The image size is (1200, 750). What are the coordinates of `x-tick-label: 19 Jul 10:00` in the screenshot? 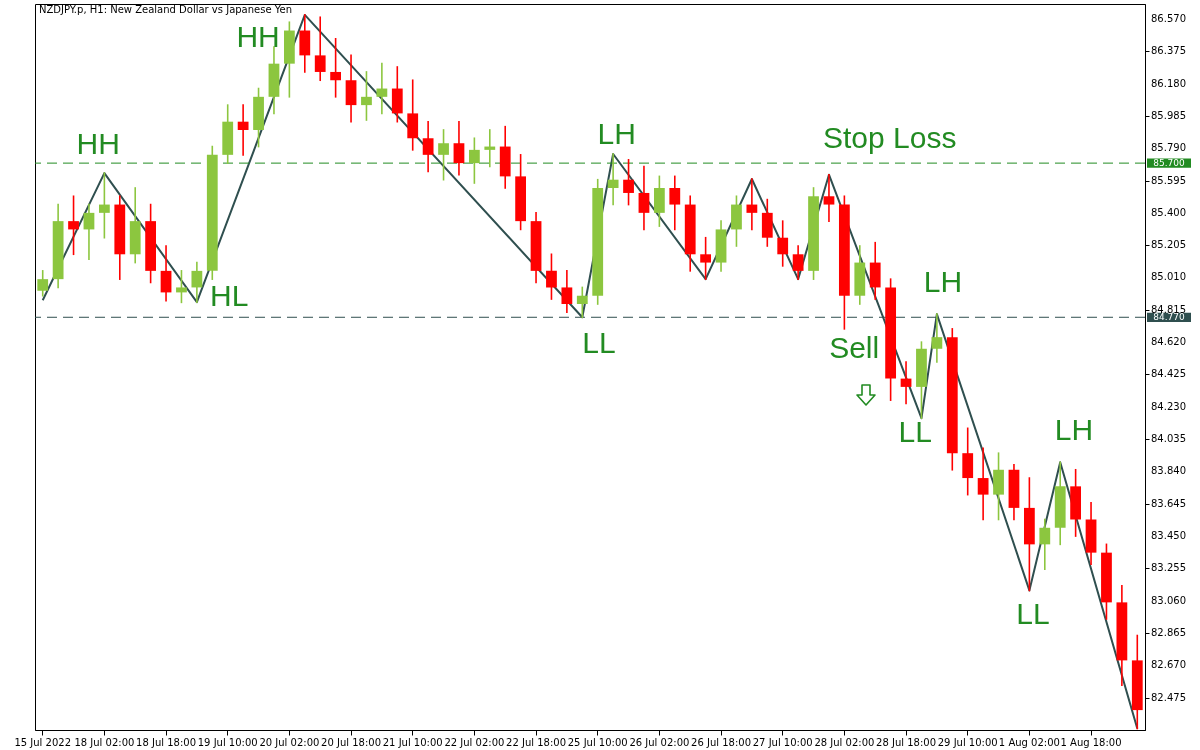 It's located at (227, 742).